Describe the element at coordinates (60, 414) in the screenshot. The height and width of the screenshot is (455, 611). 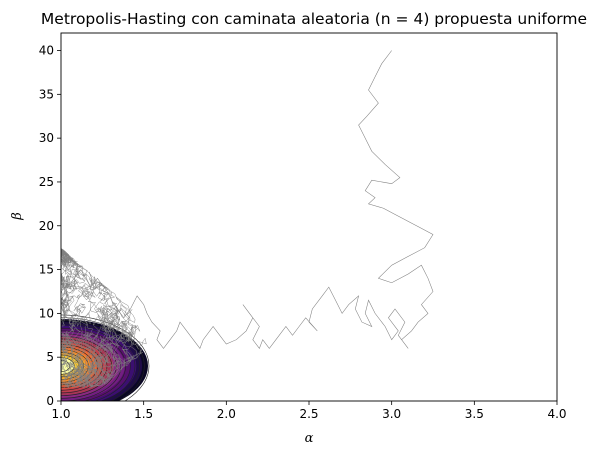
I see `x-tick-label: 1.0` at that location.